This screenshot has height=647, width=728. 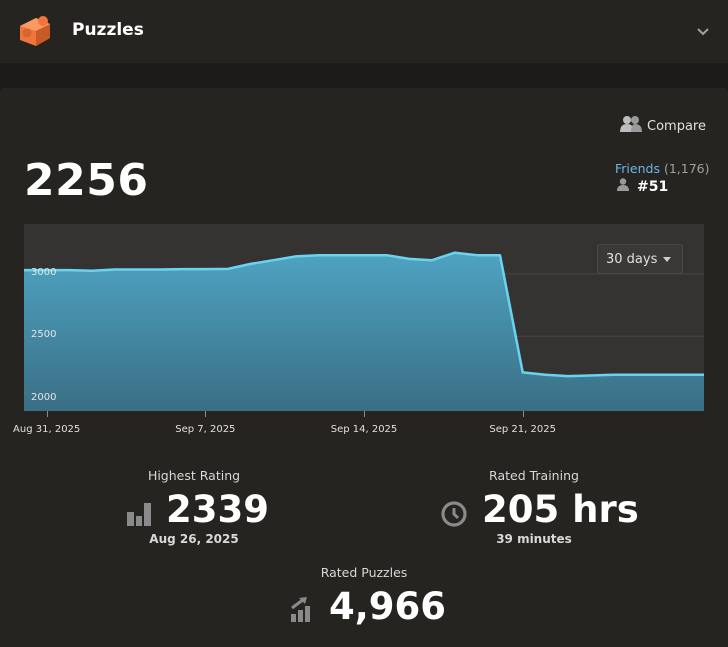 What do you see at coordinates (686, 168) in the screenshot?
I see `friends-count: (1,176)` at bounding box center [686, 168].